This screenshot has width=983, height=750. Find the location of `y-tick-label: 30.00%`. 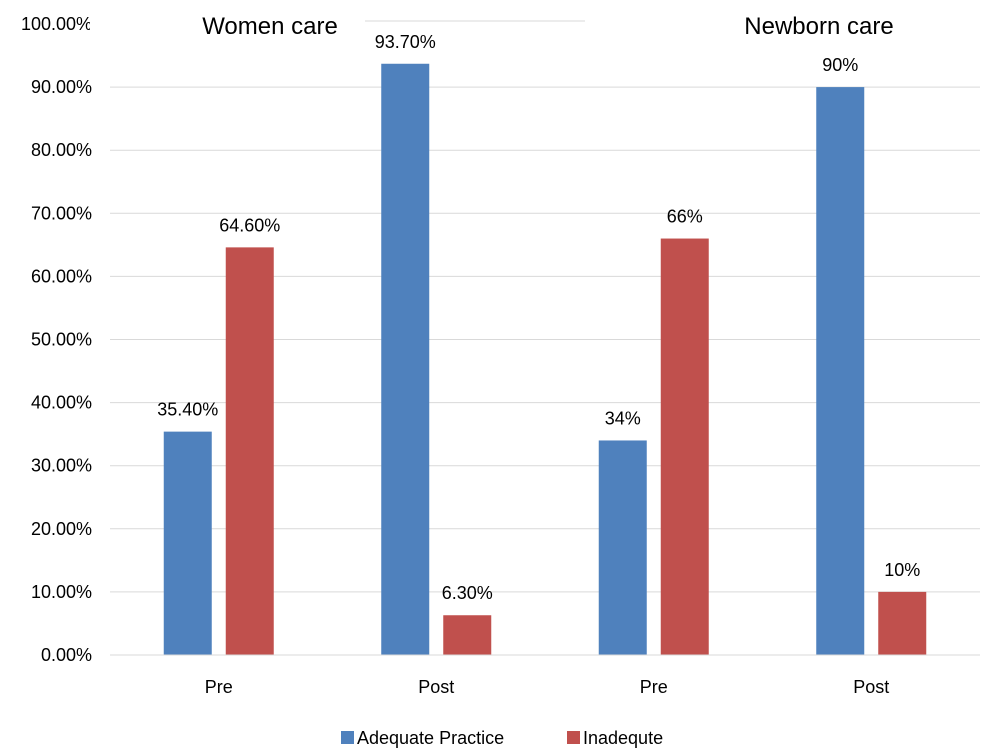

y-tick-label: 30.00% is located at coordinates (61, 466).